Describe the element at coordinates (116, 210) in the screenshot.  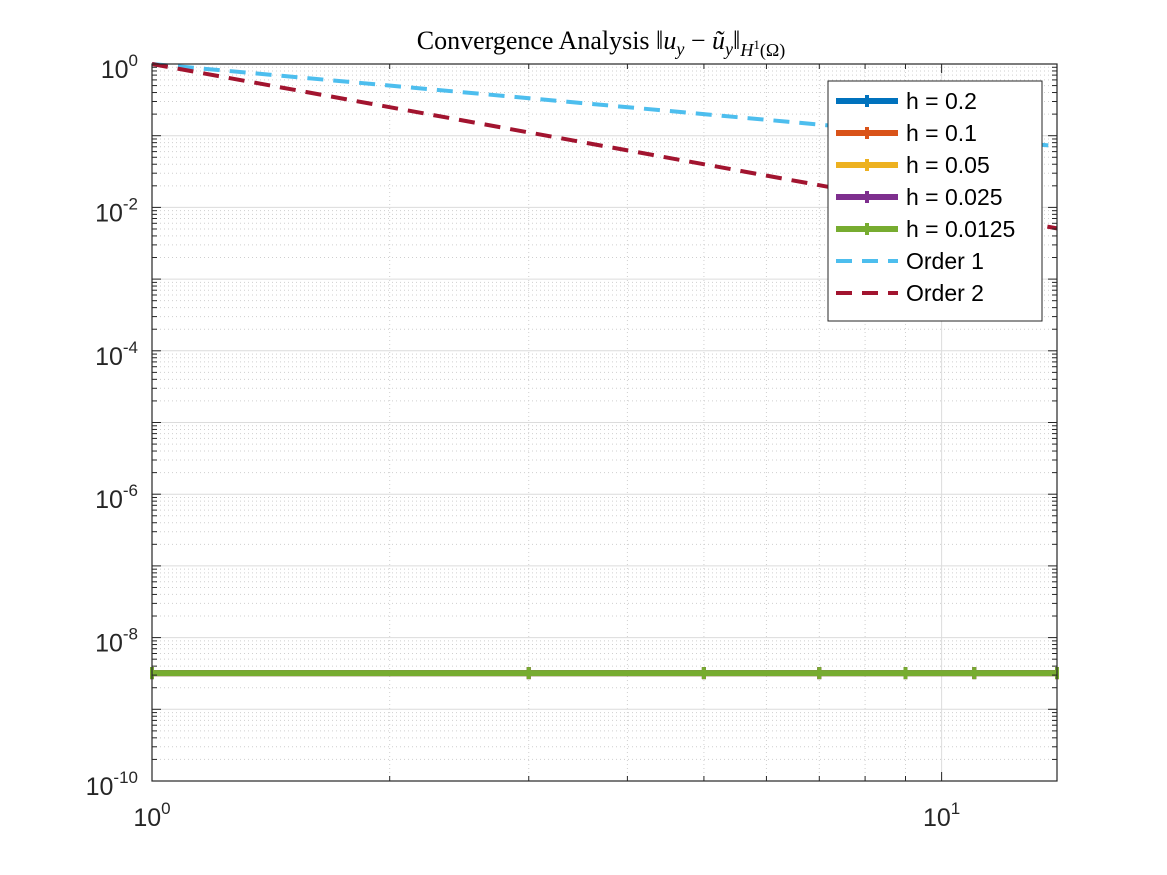
I see `y-tick-label: 10⁻²` at that location.